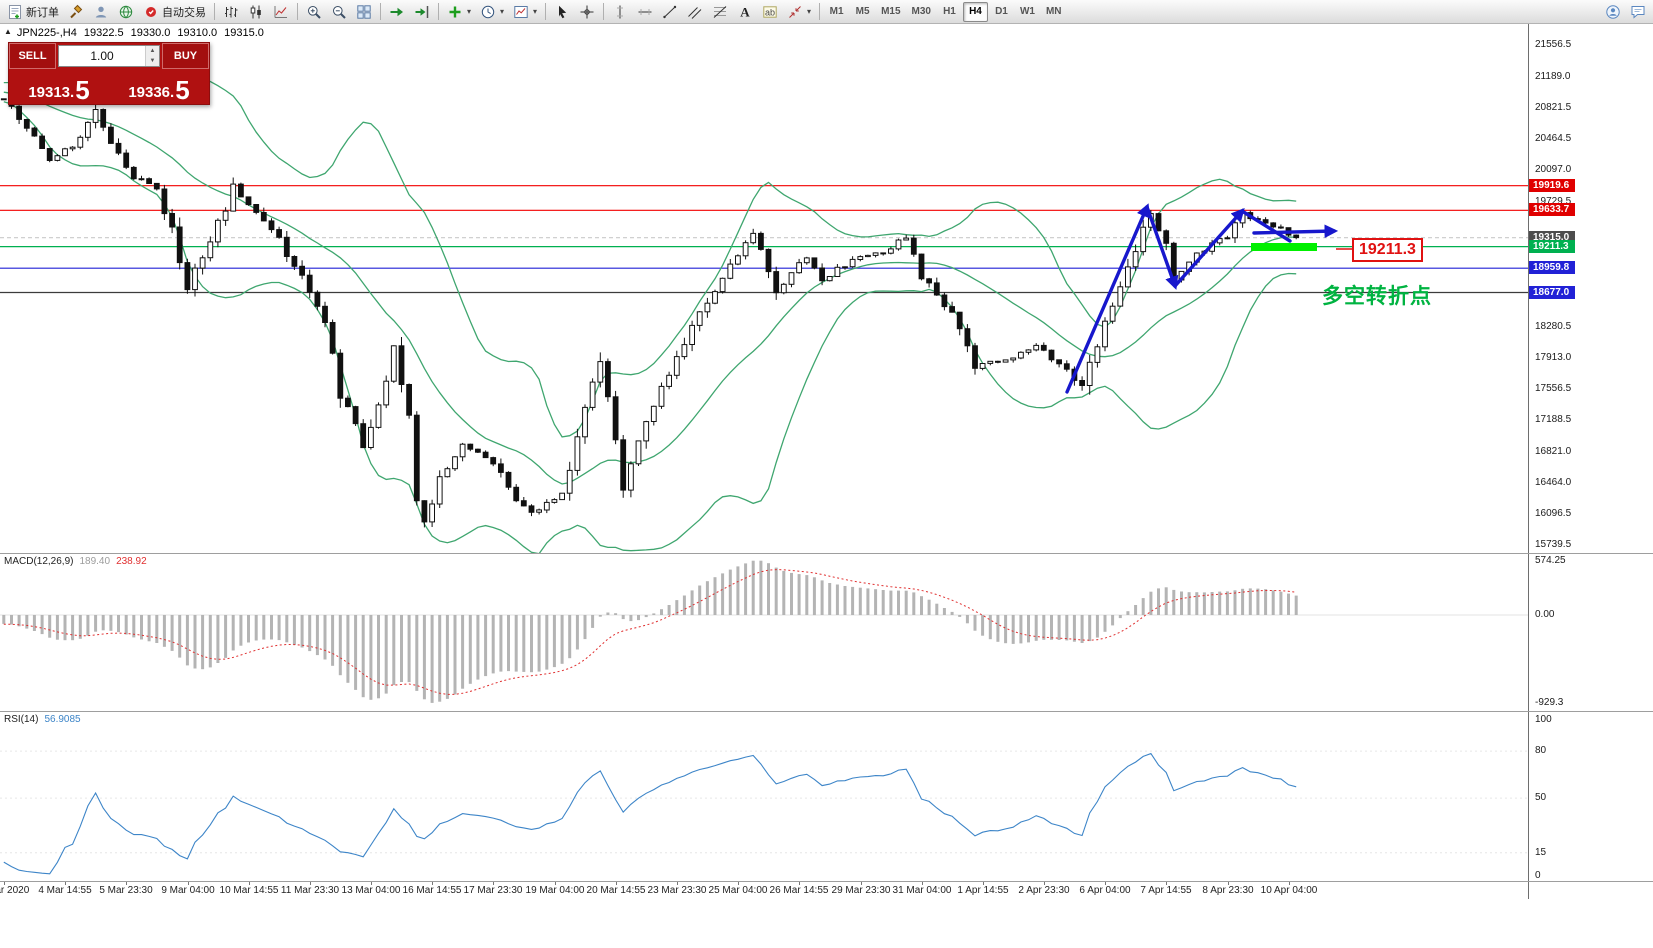 This screenshot has height=948, width=1653. What do you see at coordinates (46, 33) in the screenshot?
I see `symbol-period: JPN225-,H4` at bounding box center [46, 33].